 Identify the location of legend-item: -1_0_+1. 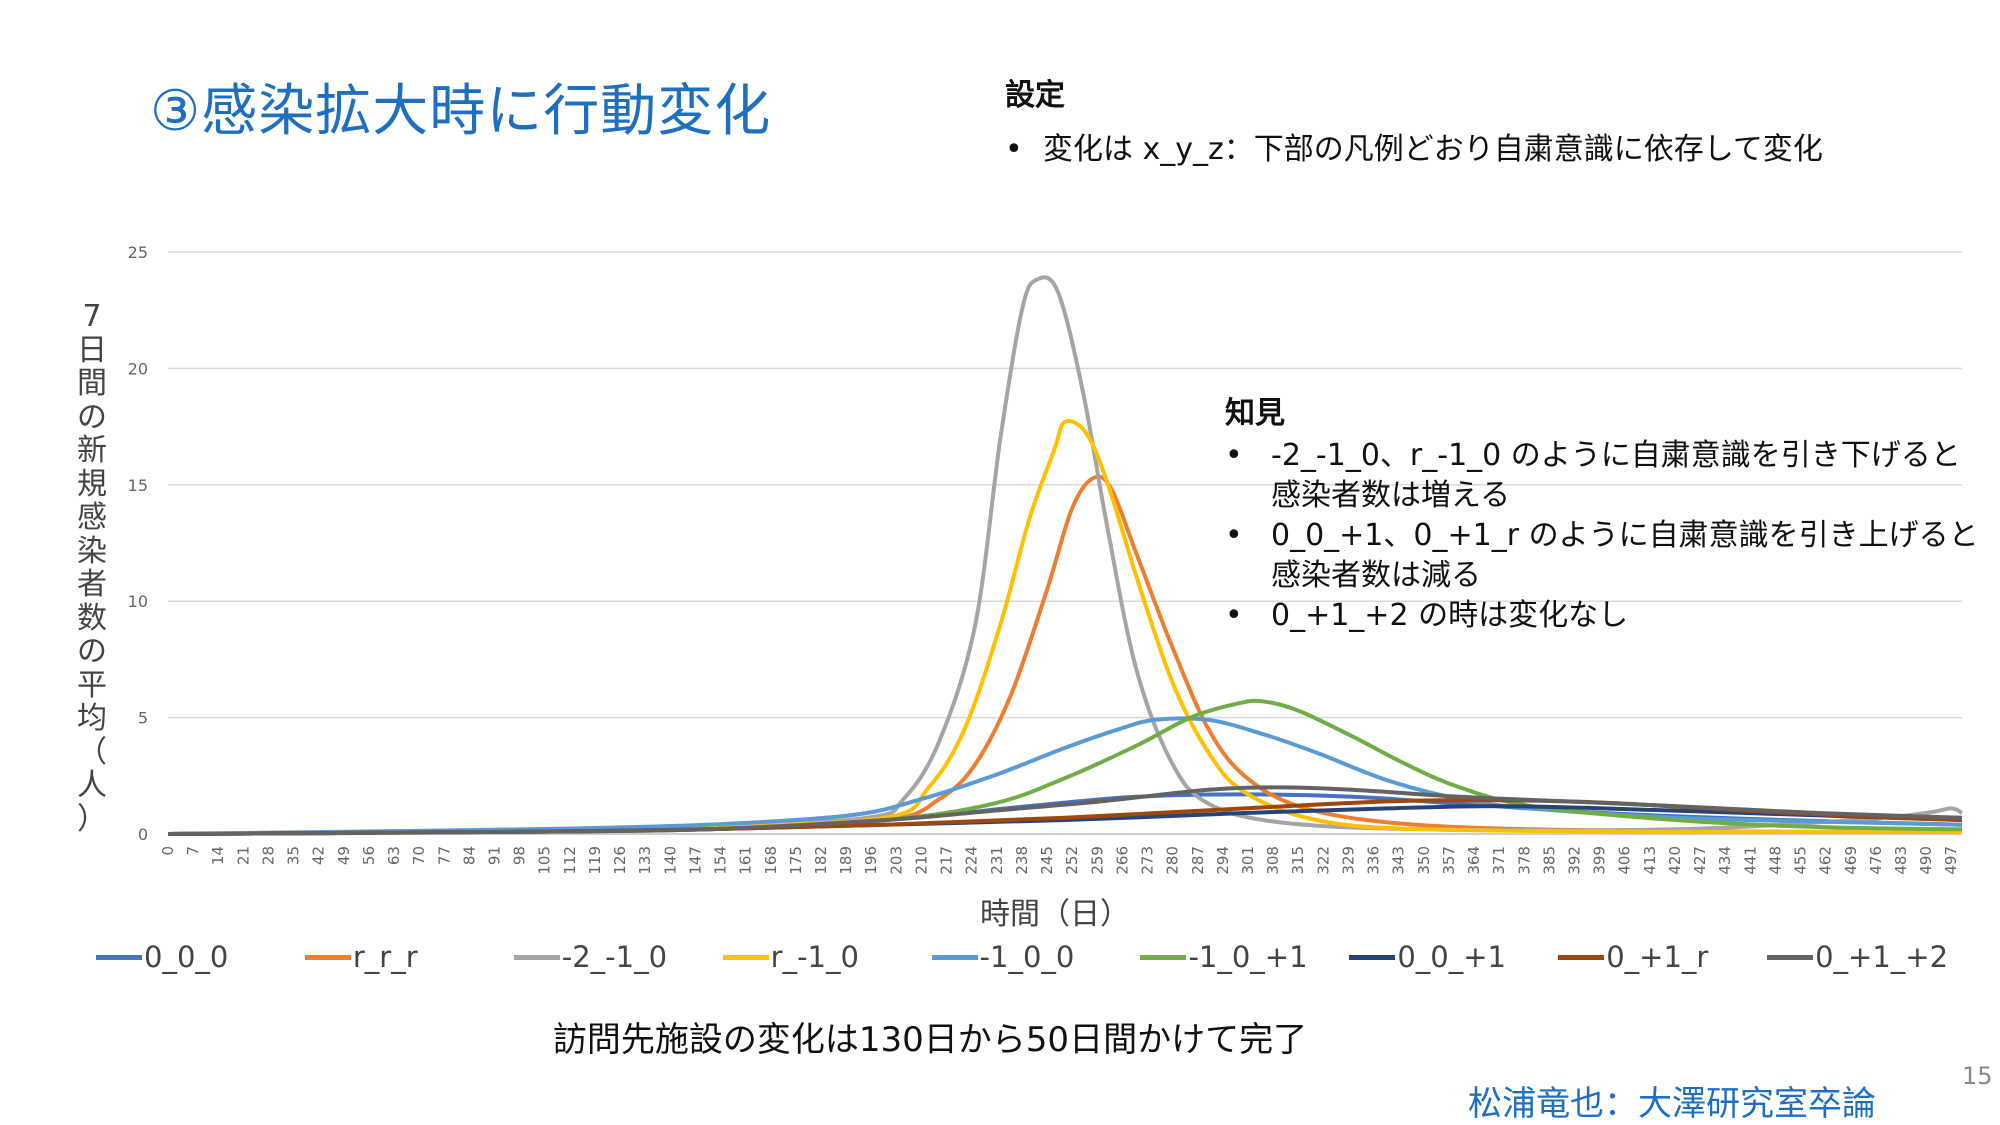
(1224, 957).